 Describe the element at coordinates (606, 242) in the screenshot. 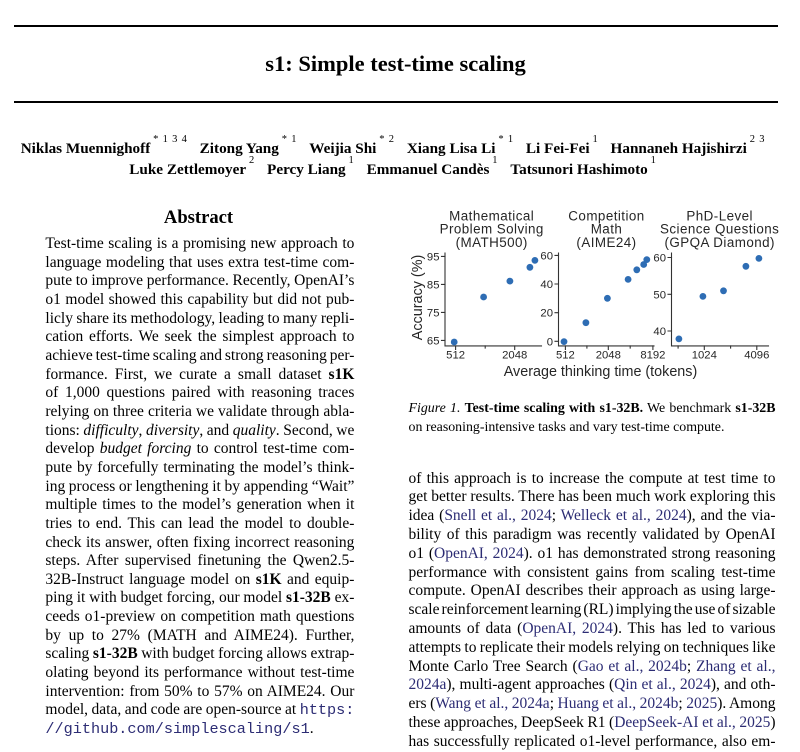

I see `svg-text: (AIME24)` at that location.